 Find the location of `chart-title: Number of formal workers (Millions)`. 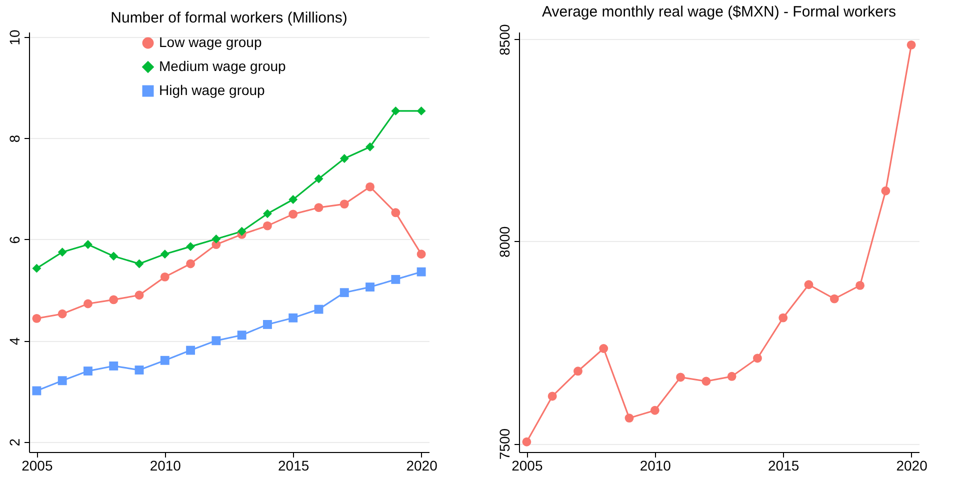

chart-title: Number of formal workers (Millions) is located at coordinates (229, 17).